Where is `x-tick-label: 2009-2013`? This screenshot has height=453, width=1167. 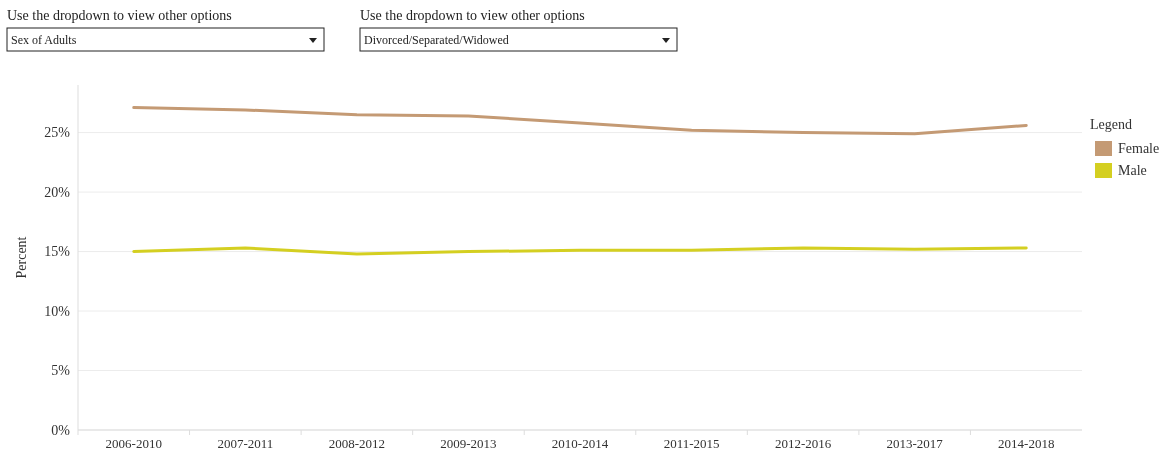
x-tick-label: 2009-2013 is located at coordinates (468, 443).